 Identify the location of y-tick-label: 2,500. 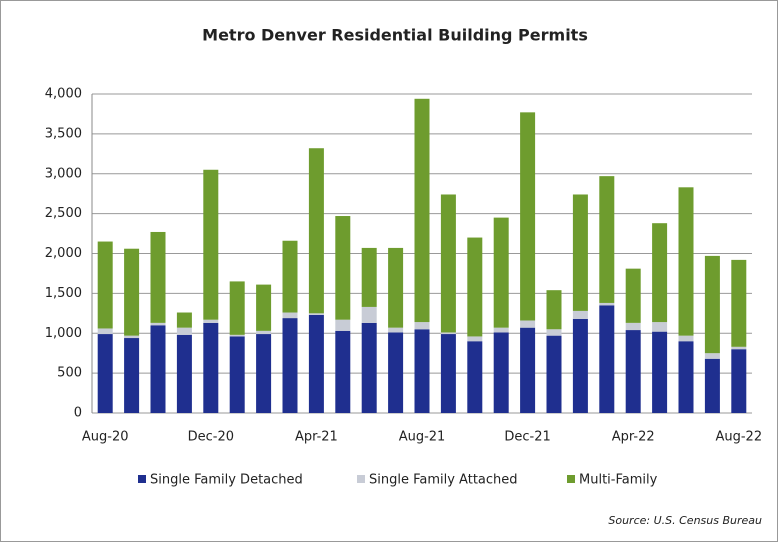
(63, 213).